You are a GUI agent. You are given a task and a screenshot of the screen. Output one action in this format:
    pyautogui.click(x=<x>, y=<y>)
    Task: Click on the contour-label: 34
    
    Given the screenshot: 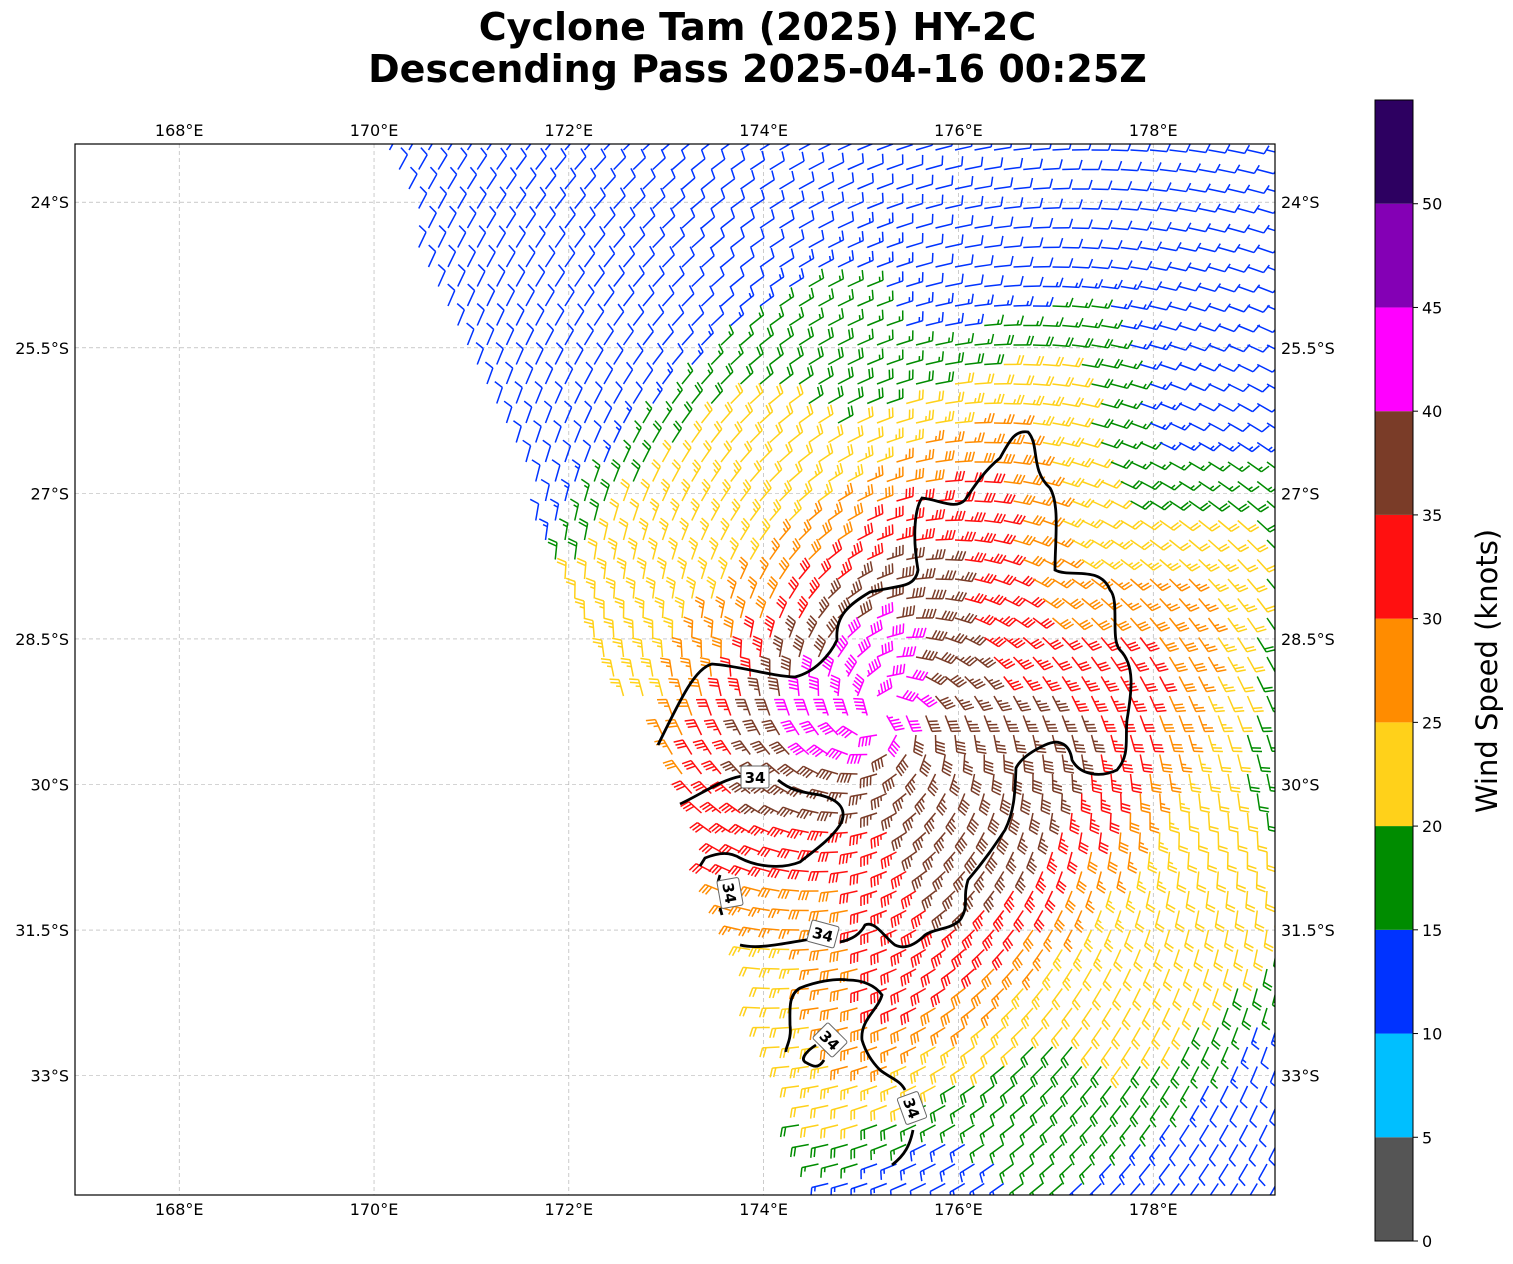 What is the action you would take?
    pyautogui.click(x=823, y=934)
    